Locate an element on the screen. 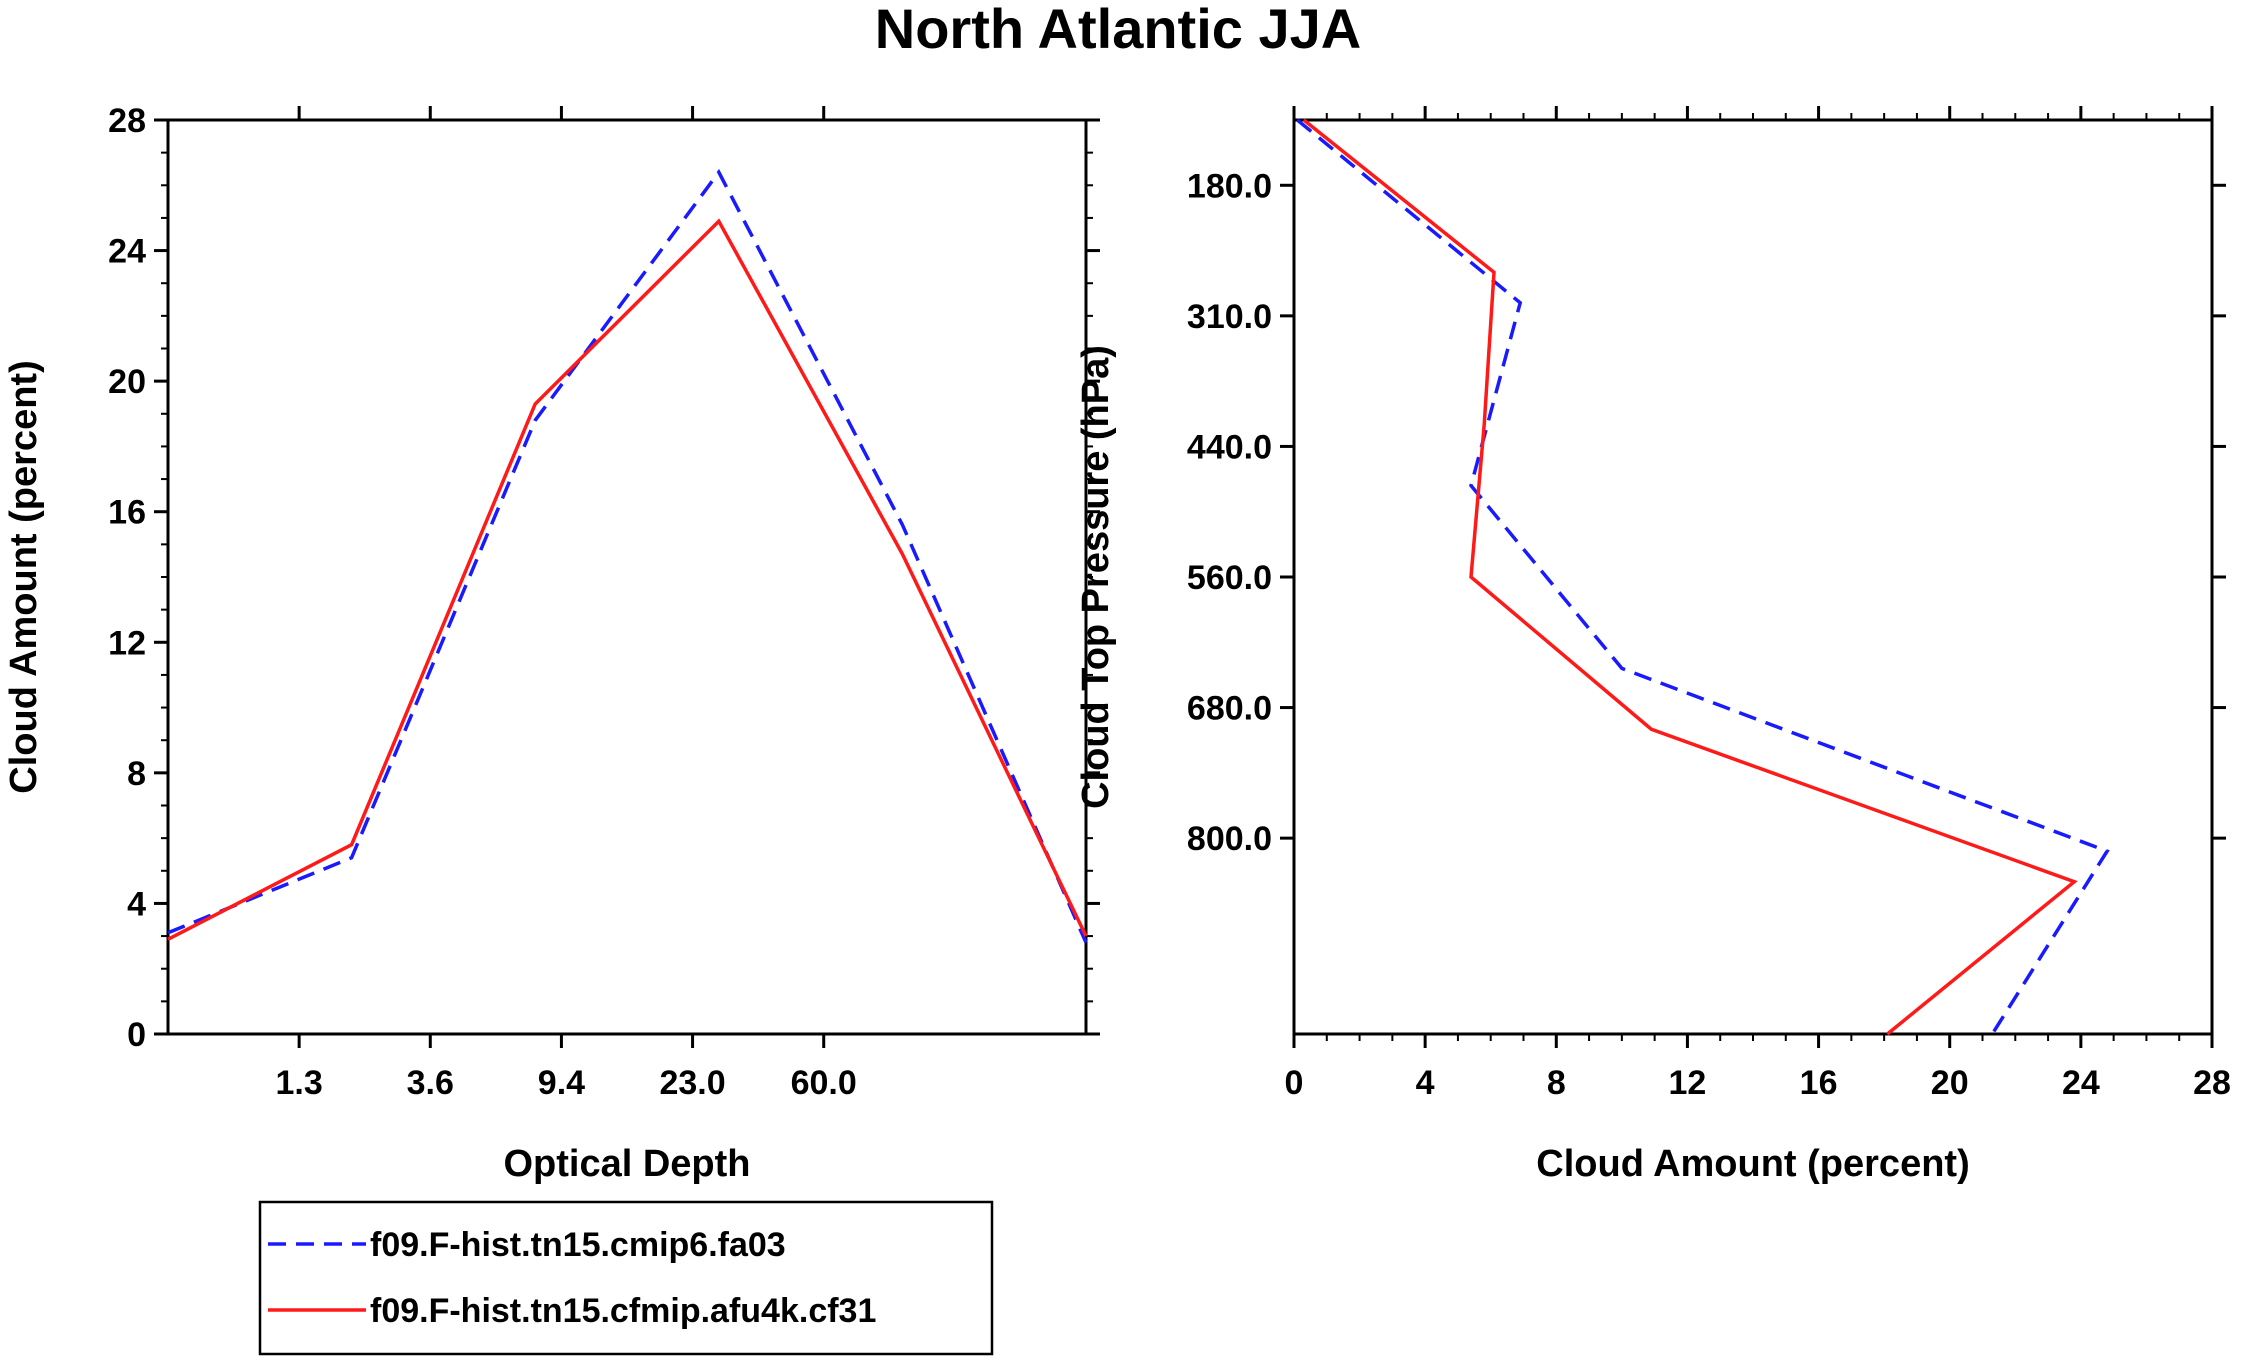 Image resolution: width=2241 pixels, height=1364 pixels. legend-box is located at coordinates (626, 1278).